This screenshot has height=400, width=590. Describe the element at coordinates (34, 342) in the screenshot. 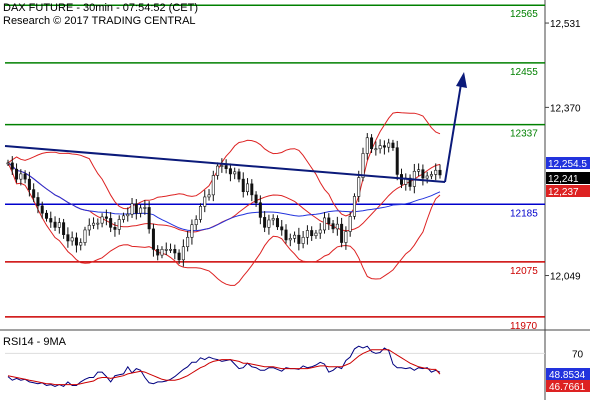

I see `rsi-panel-title: RSI14 - 9MA` at that location.